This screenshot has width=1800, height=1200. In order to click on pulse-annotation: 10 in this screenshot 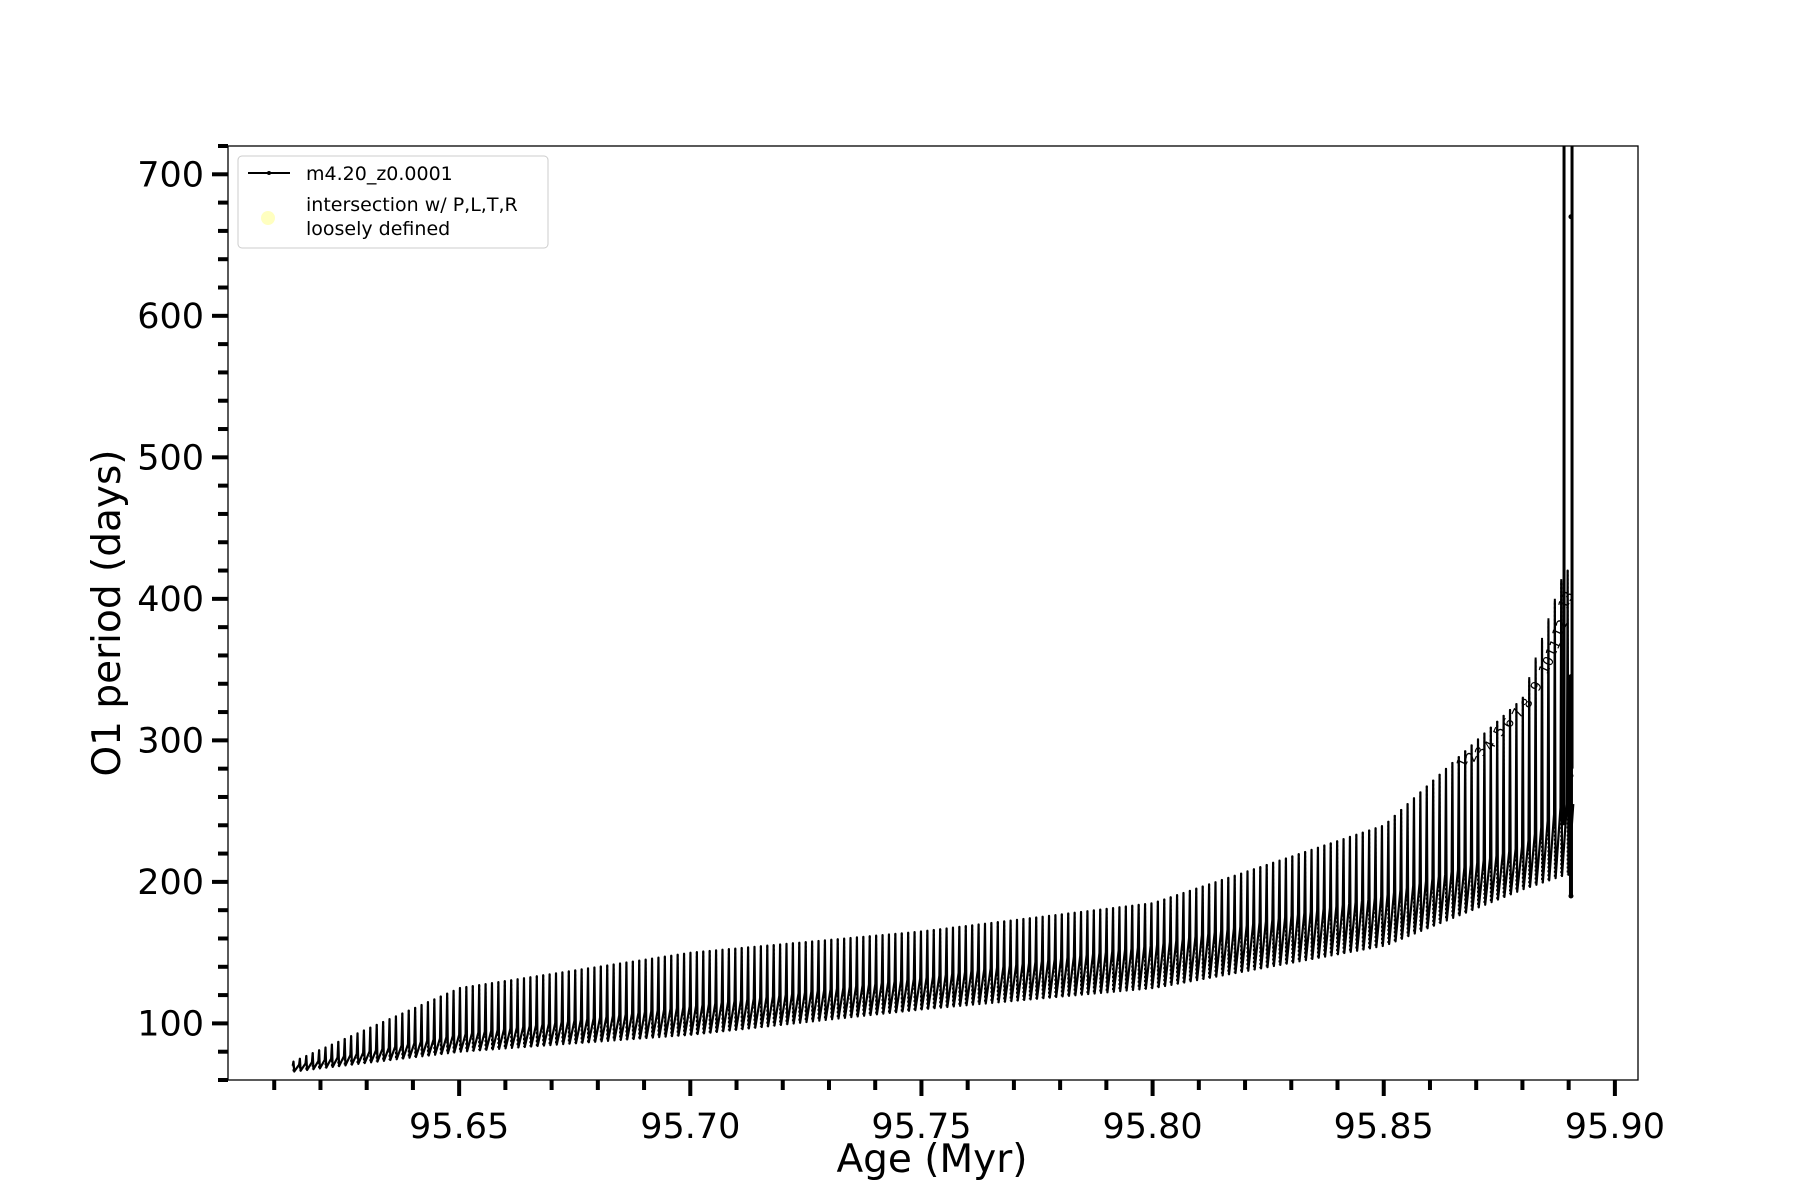, I will do `click(1547, 665)`.